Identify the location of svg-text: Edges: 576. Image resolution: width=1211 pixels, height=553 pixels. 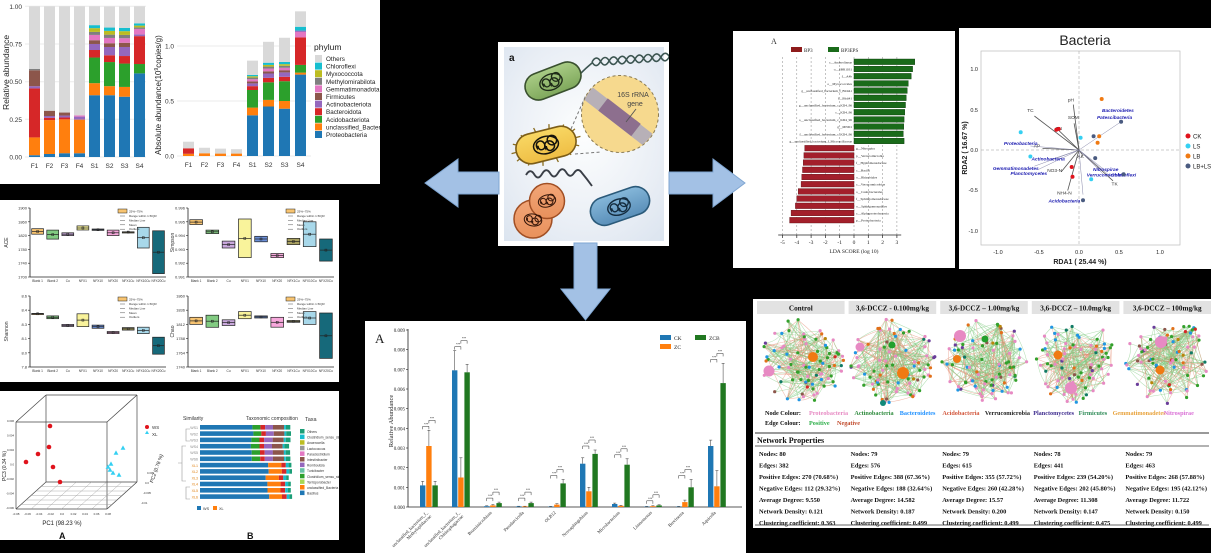
(866, 466).